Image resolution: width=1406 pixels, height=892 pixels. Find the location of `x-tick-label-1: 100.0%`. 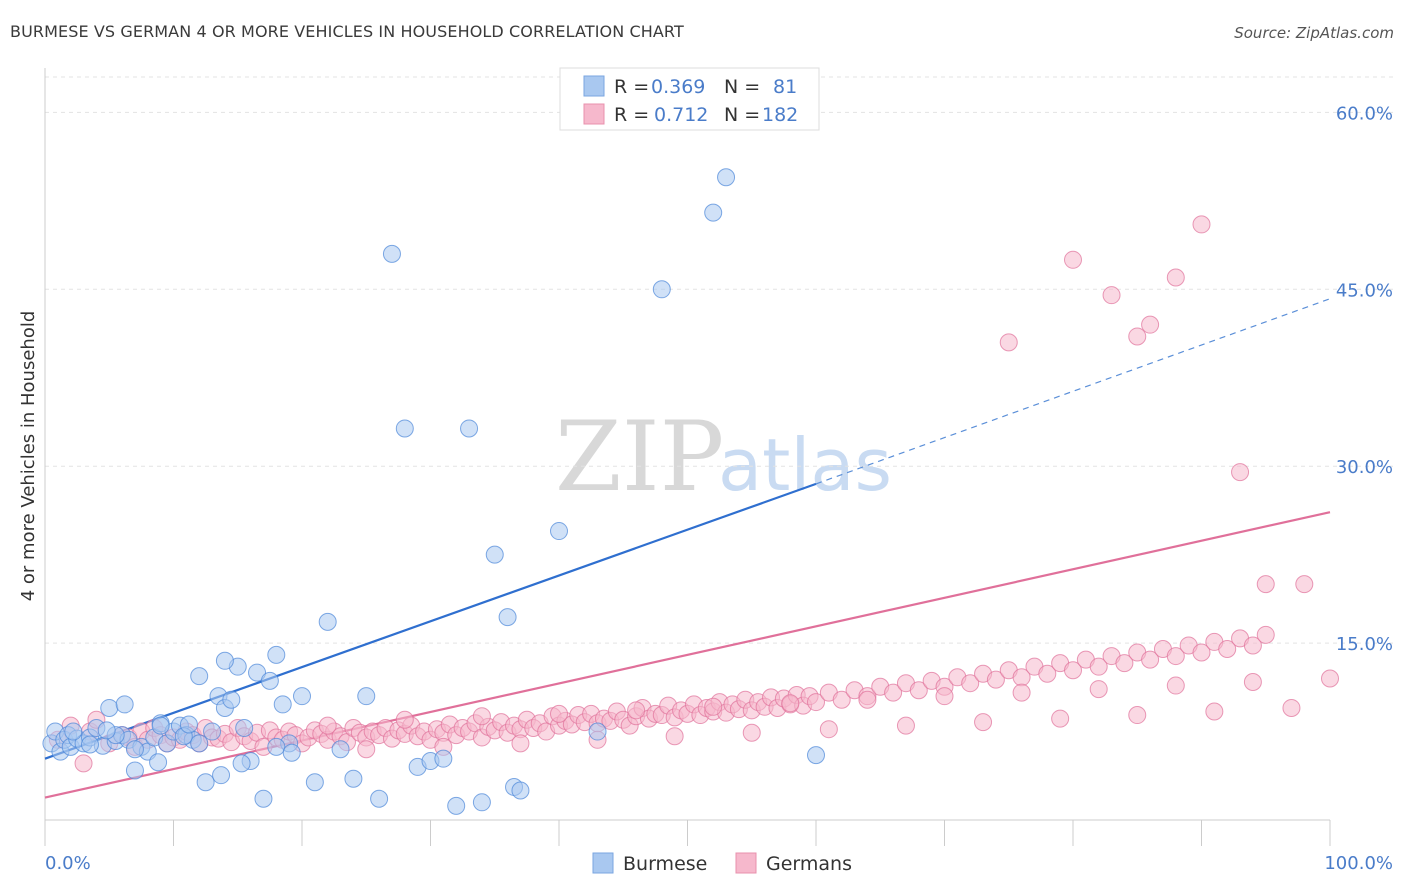

x-tick-label-1: 100.0% is located at coordinates (1358, 863).